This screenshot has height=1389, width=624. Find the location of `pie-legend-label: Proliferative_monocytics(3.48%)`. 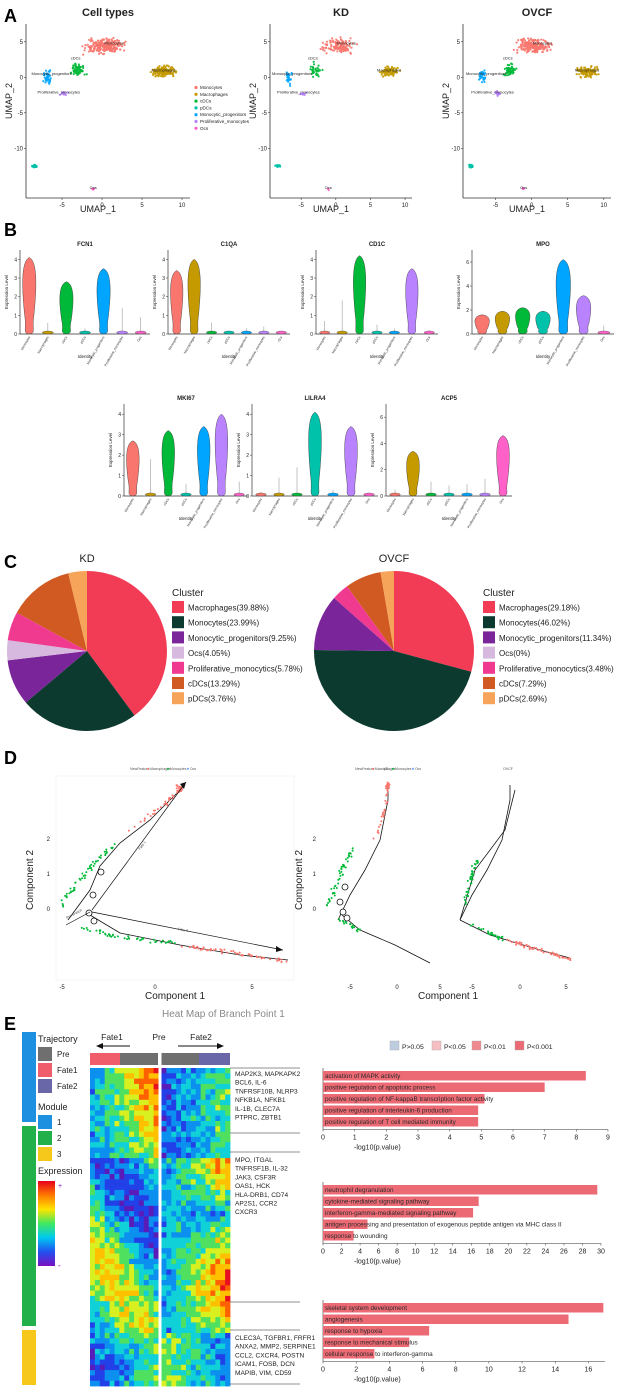

pie-legend-label: Proliferative_monocytics(3.48%) is located at coordinates (556, 668).